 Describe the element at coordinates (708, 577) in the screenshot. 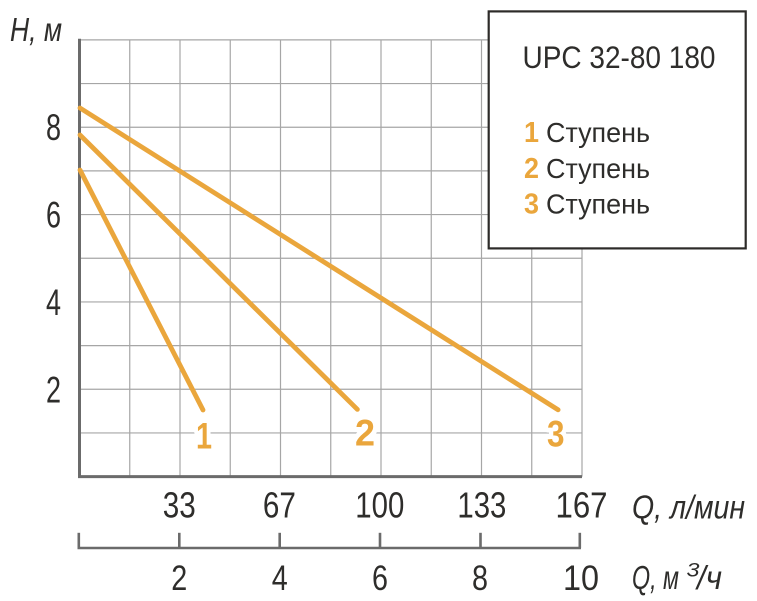

I see `svg-text: /ч` at that location.